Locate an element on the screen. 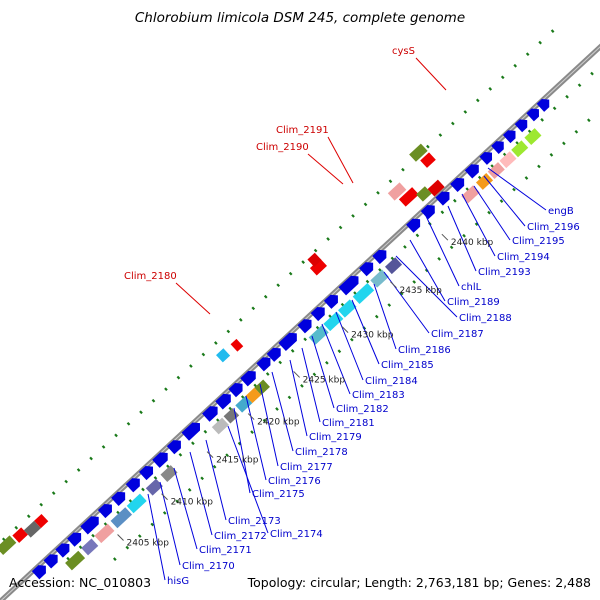 This screenshot has height=600, width=600. inner-gene-label: Clim_2173 is located at coordinates (254, 521).